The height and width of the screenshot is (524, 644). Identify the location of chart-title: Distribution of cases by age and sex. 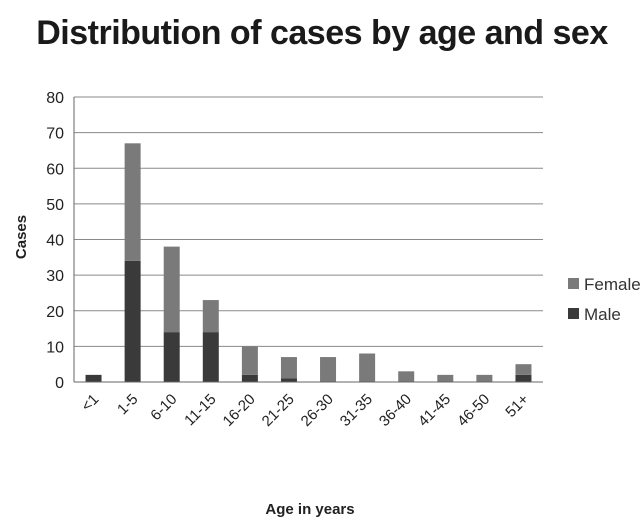
(322, 33).